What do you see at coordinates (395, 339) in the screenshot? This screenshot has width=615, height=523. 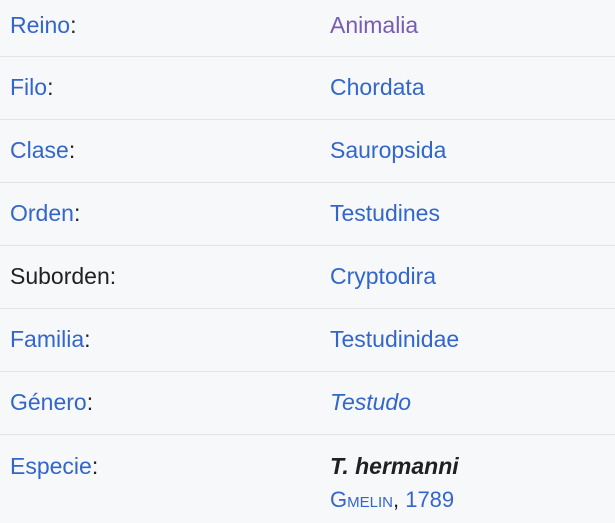 I see `testudinidae-link: Testudinidae` at bounding box center [395, 339].